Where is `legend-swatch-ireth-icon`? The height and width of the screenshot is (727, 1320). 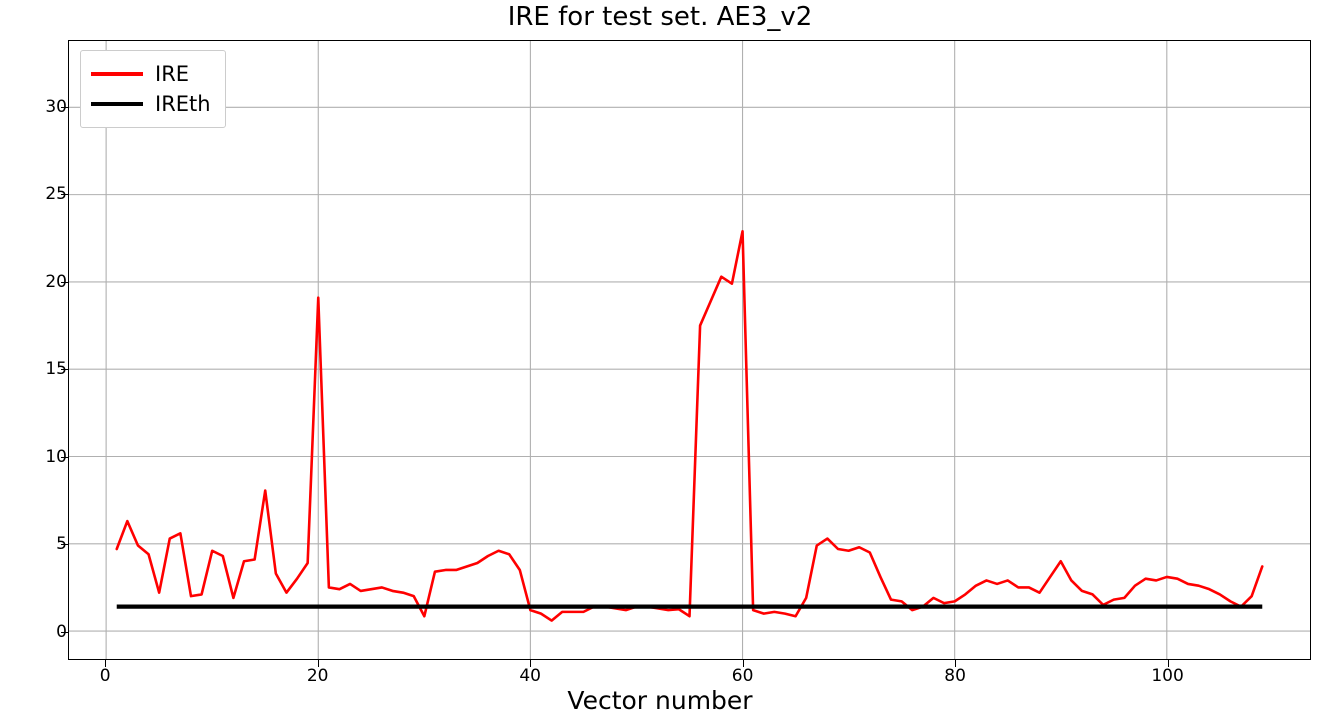 legend-swatch-ireth-icon is located at coordinates (117, 104).